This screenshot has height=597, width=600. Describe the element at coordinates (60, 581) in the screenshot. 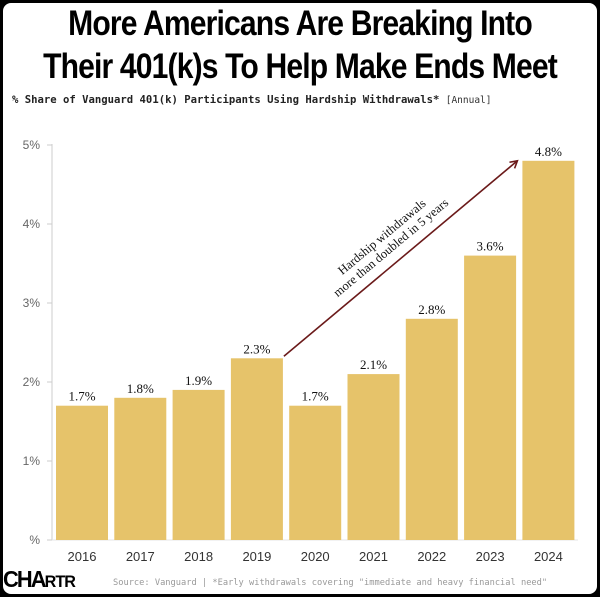

I see `logo-small-text: RTR` at that location.